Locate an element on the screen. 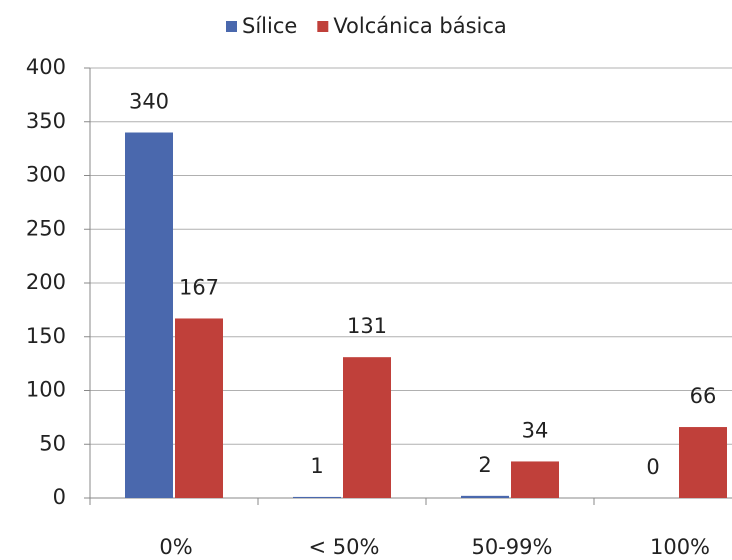  data-label: 0 is located at coordinates (652, 467).